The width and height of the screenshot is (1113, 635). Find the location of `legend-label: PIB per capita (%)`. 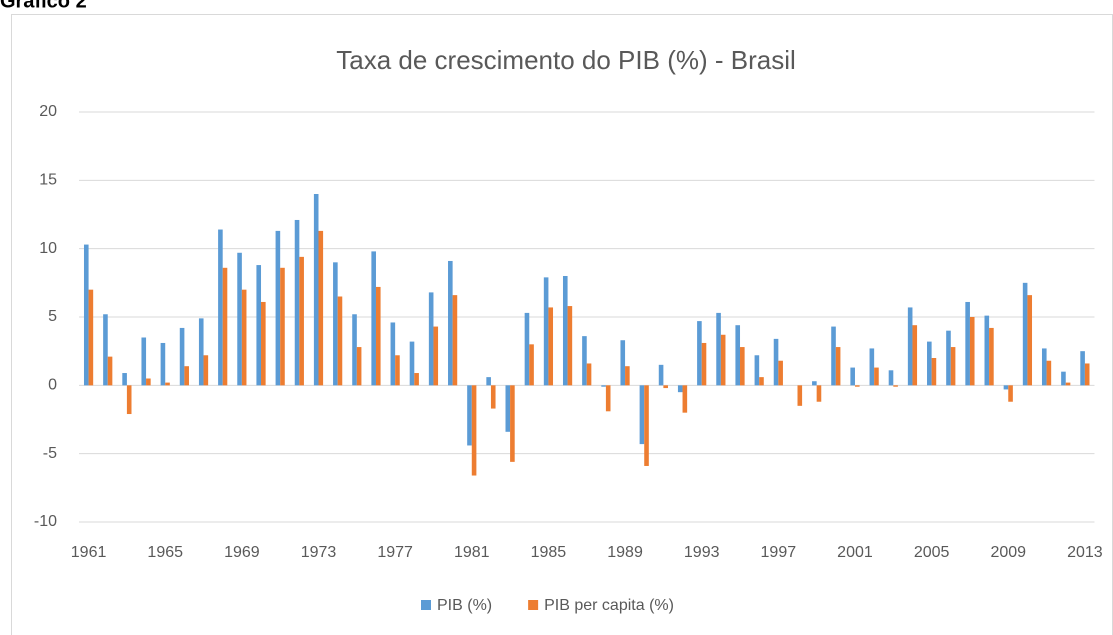

legend-label: PIB per capita (%) is located at coordinates (609, 605).